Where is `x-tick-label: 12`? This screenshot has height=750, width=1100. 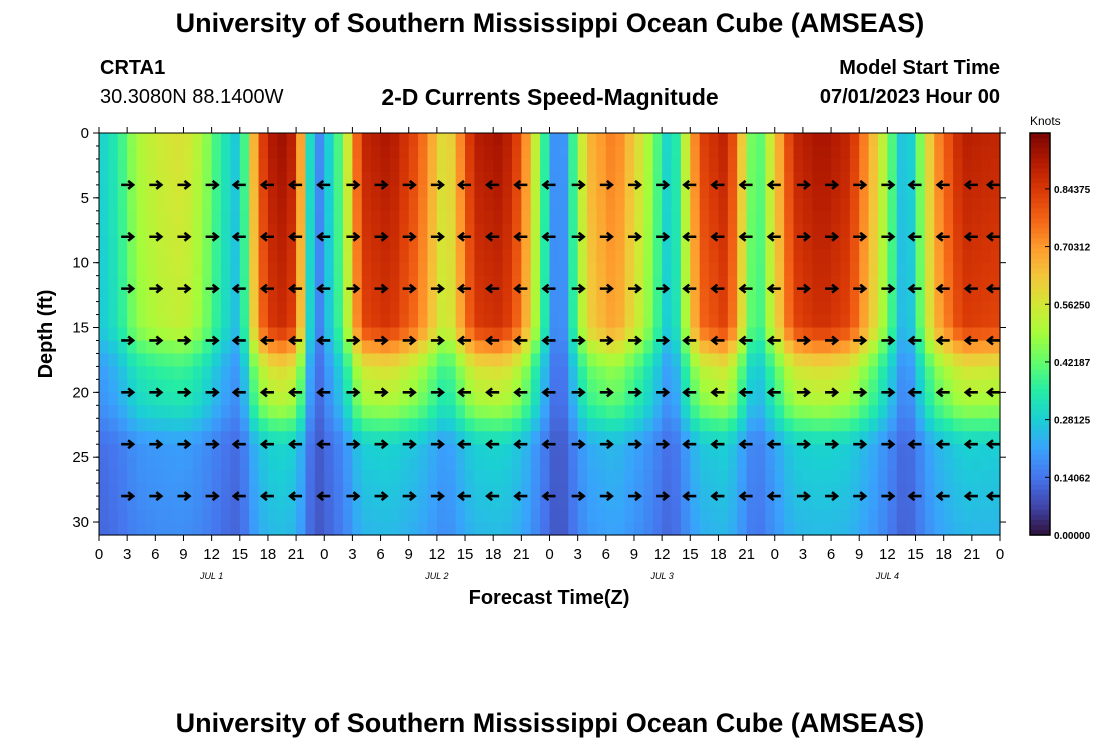 x-tick-label: 12 is located at coordinates (887, 554).